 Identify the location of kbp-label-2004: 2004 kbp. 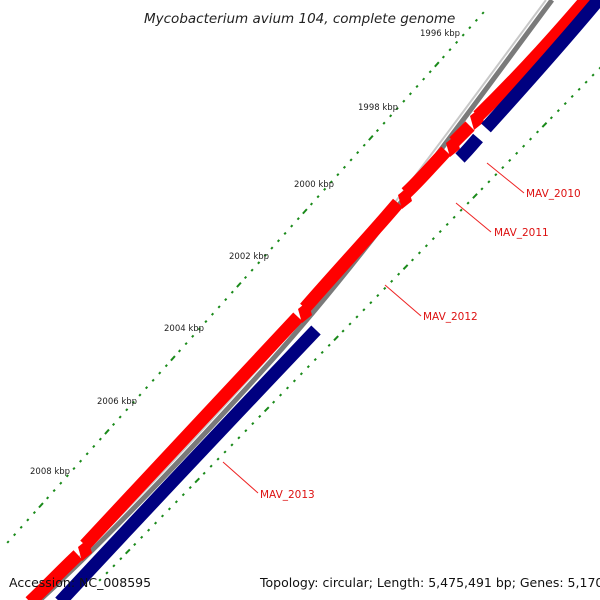
(184, 329).